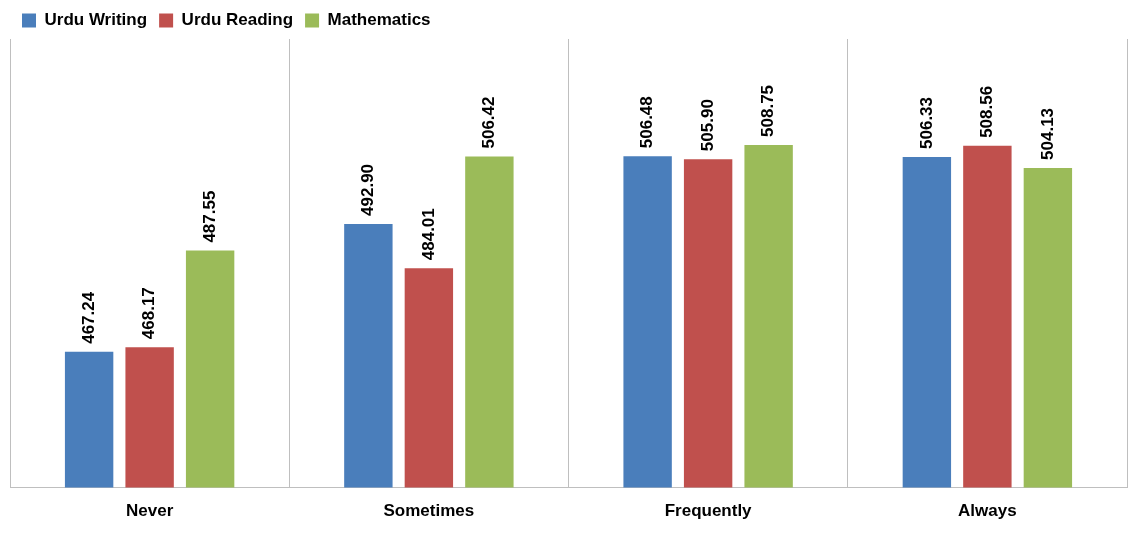 This screenshot has height=546, width=1129. I want to click on legend-label: Mathematics, so click(379, 20).